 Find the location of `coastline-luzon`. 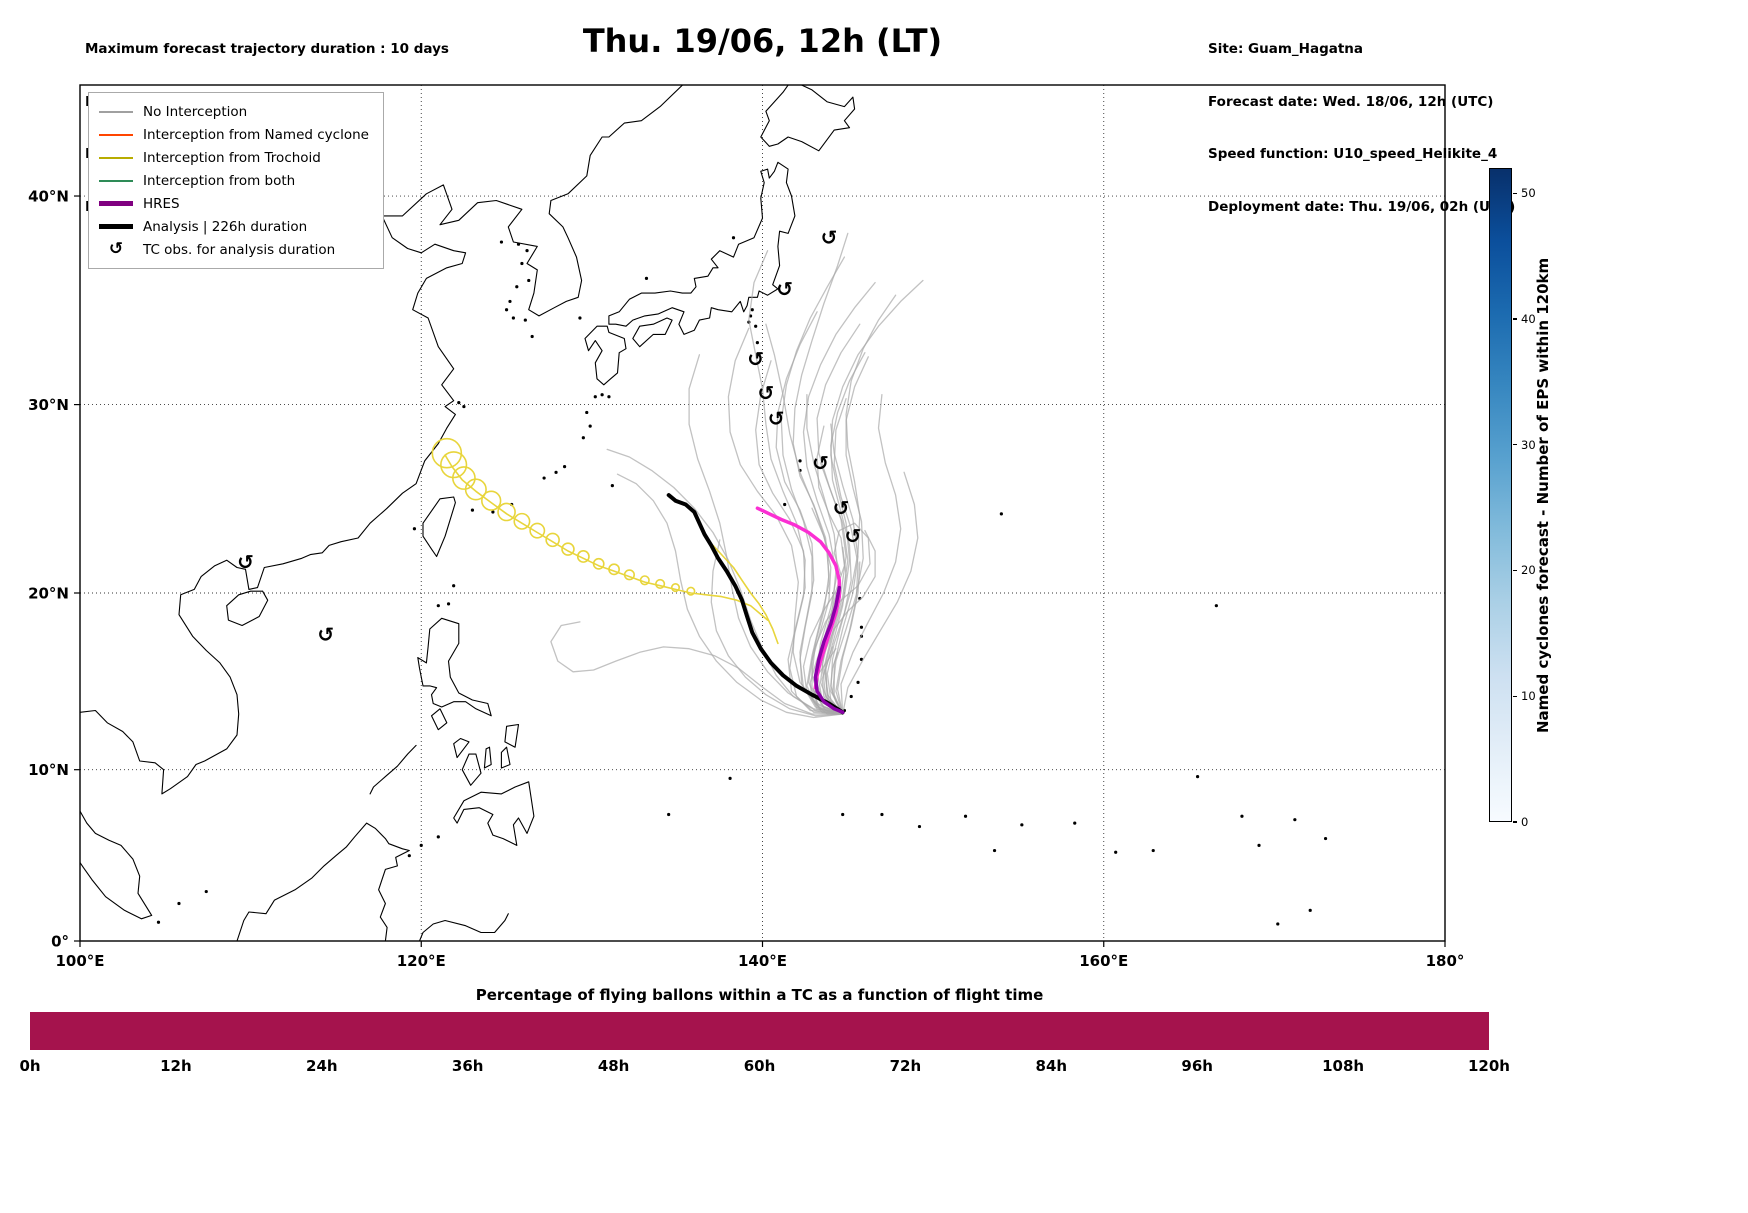

coastline-luzon is located at coordinates (454, 667).